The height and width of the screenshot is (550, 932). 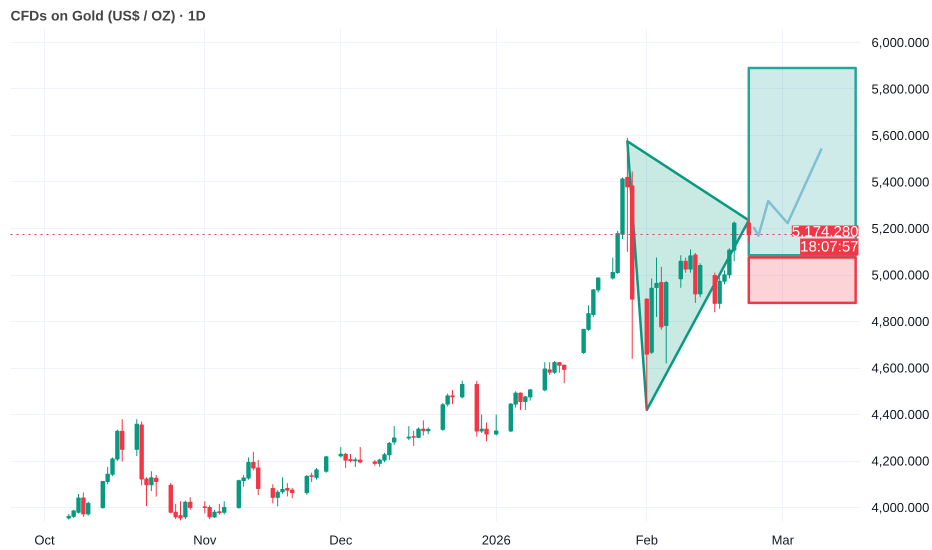 What do you see at coordinates (647, 540) in the screenshot?
I see `x-tick-label: Feb` at bounding box center [647, 540].